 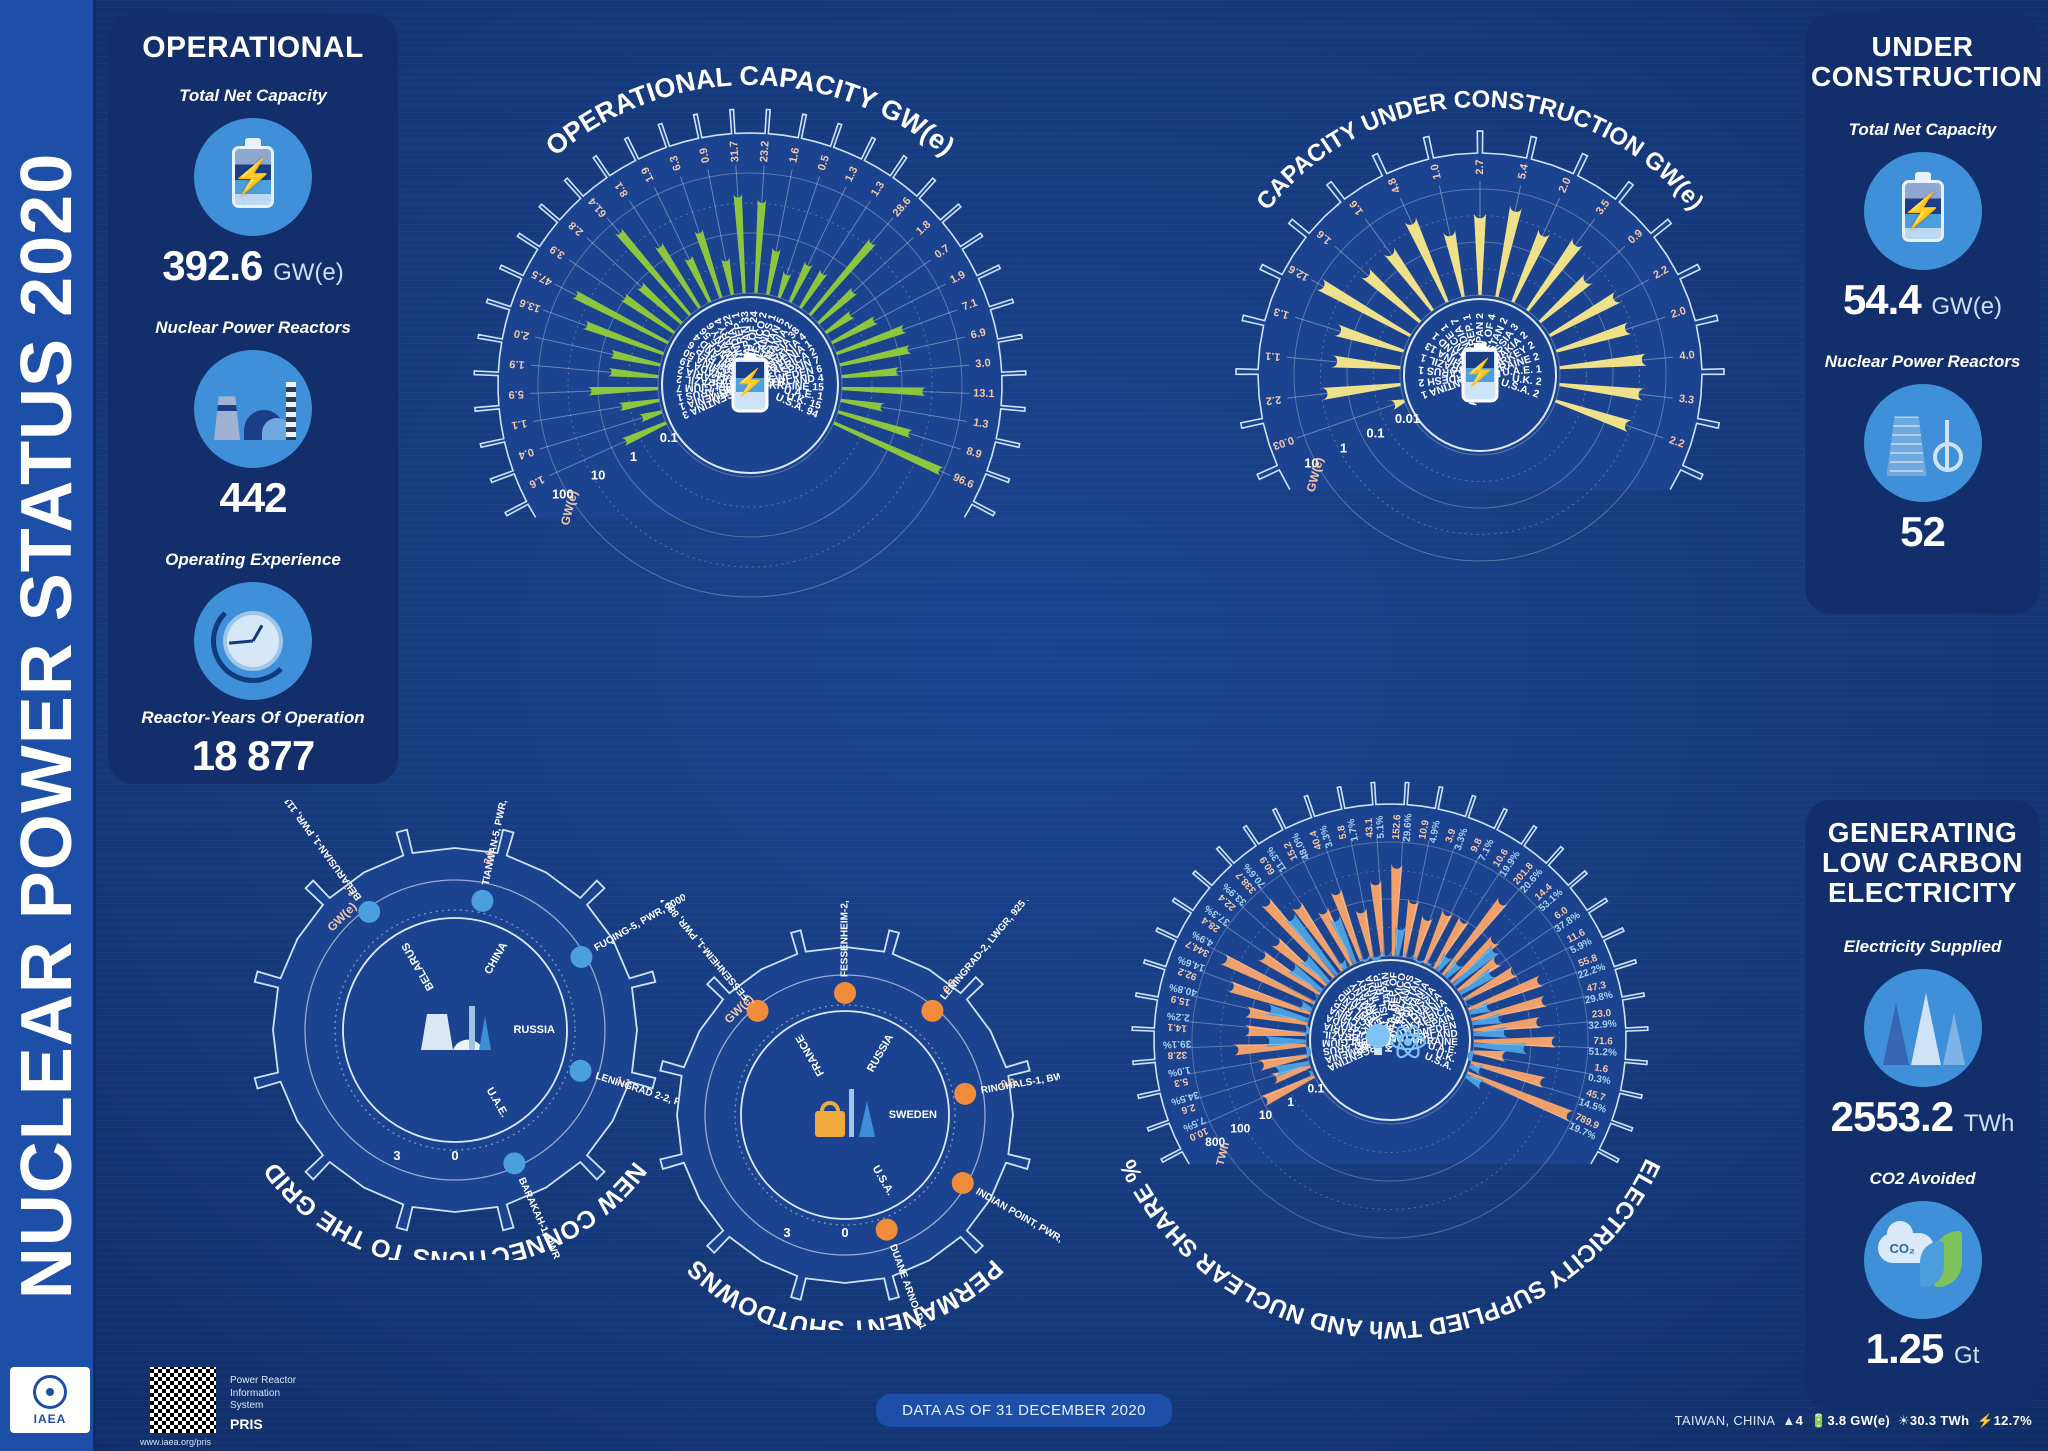 What do you see at coordinates (176, 1442) in the screenshot?
I see `pris-url: www.iaea.org/pris` at bounding box center [176, 1442].